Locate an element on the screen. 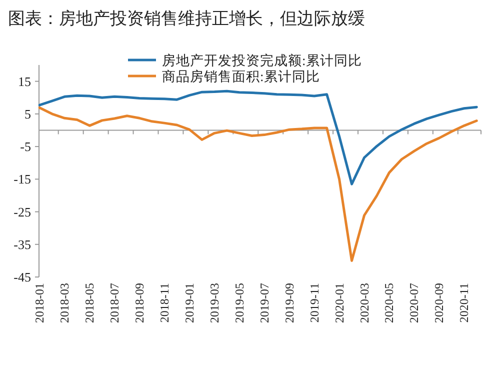 The height and width of the screenshot is (377, 500). x-tick-label: 2019-07 is located at coordinates (264, 303).